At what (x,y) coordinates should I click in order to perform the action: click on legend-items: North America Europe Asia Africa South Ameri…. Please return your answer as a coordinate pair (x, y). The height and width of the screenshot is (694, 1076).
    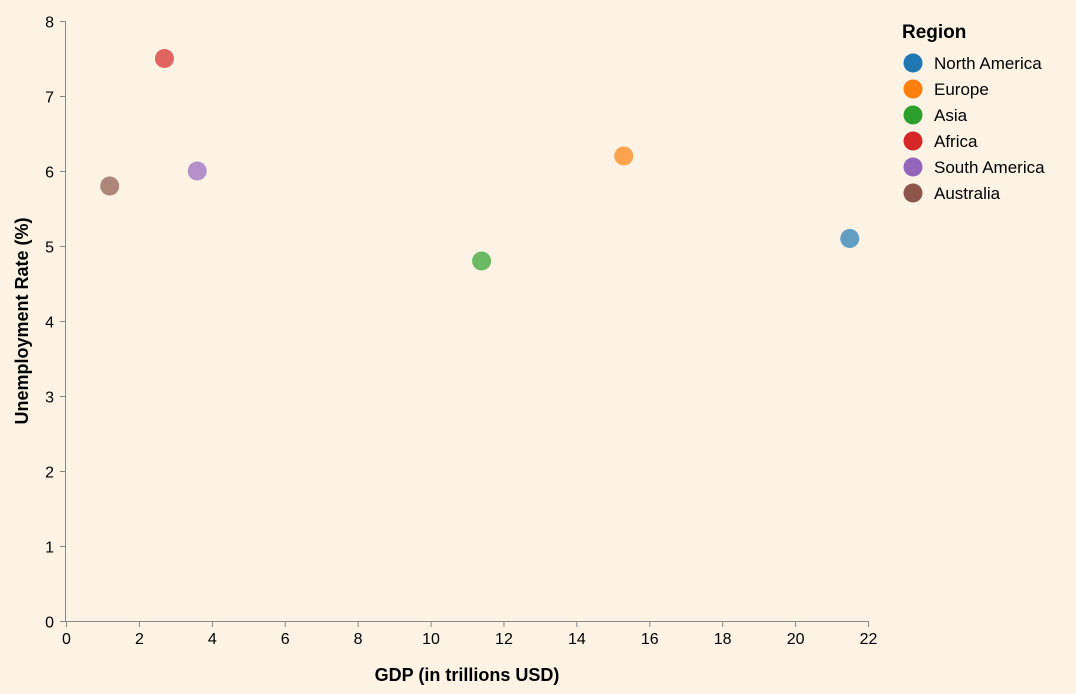
    Looking at the image, I should click on (974, 128).